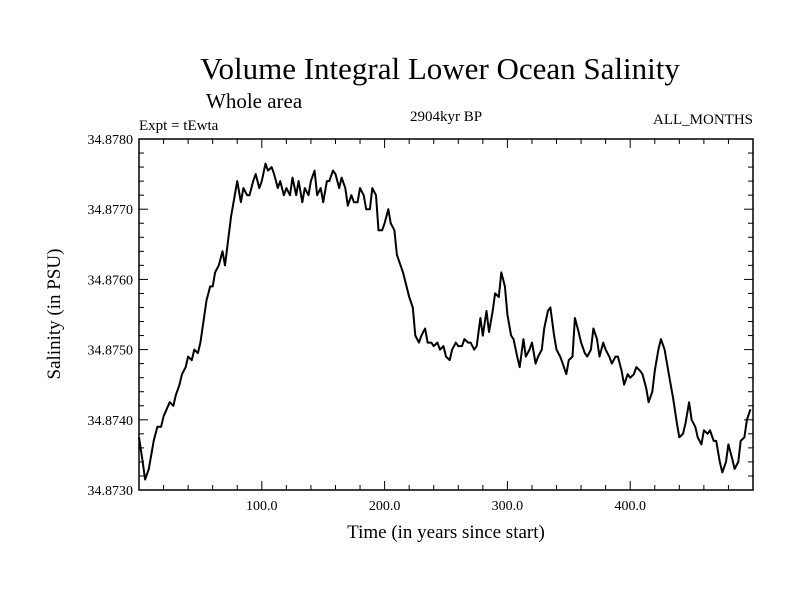 This screenshot has width=800, height=600. What do you see at coordinates (385, 506) in the screenshot?
I see `x-tick-label: 200.0` at bounding box center [385, 506].